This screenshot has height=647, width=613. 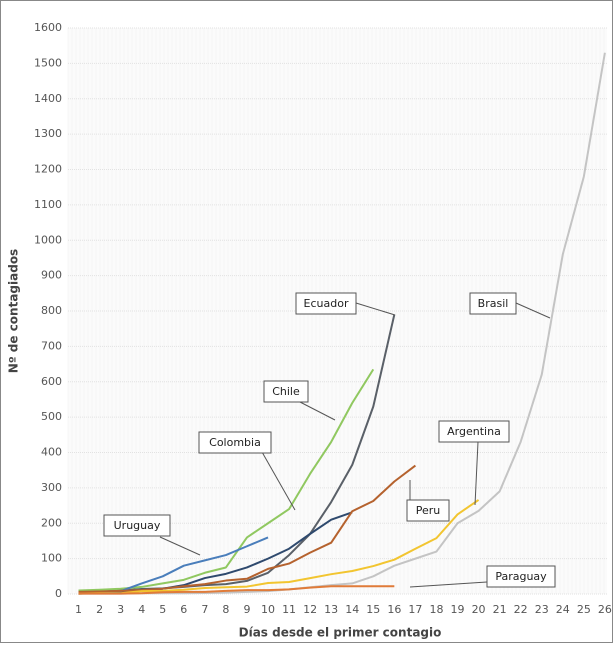 I want to click on x-tick-label: 21, so click(x=500, y=609).